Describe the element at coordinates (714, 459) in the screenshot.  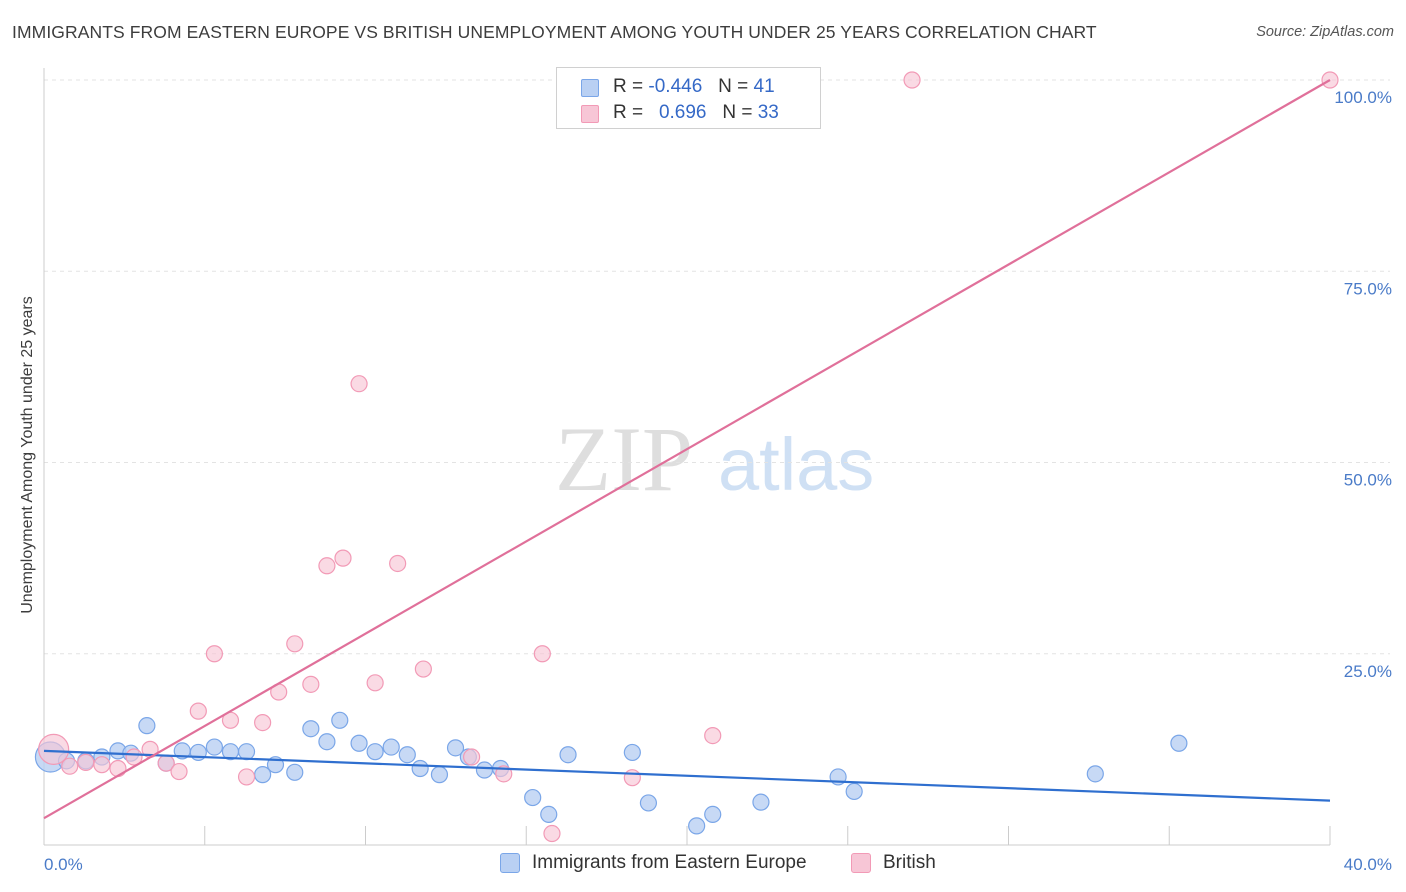
I see `watermark: ZIP atlas` at that location.